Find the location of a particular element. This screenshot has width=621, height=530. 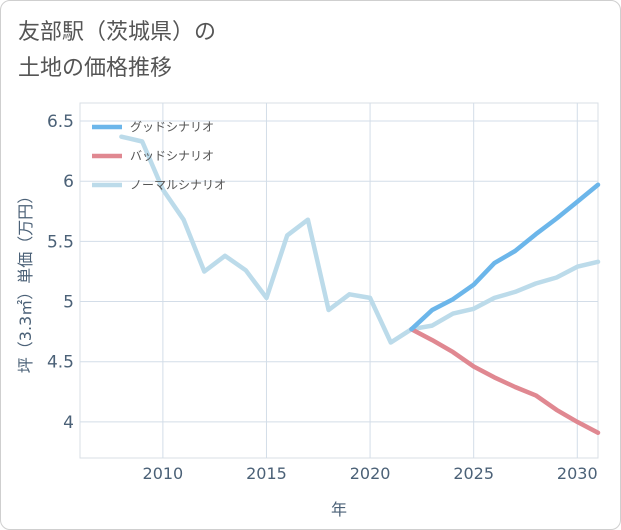

y-tick-label-4: 6 is located at coordinates (68, 182).